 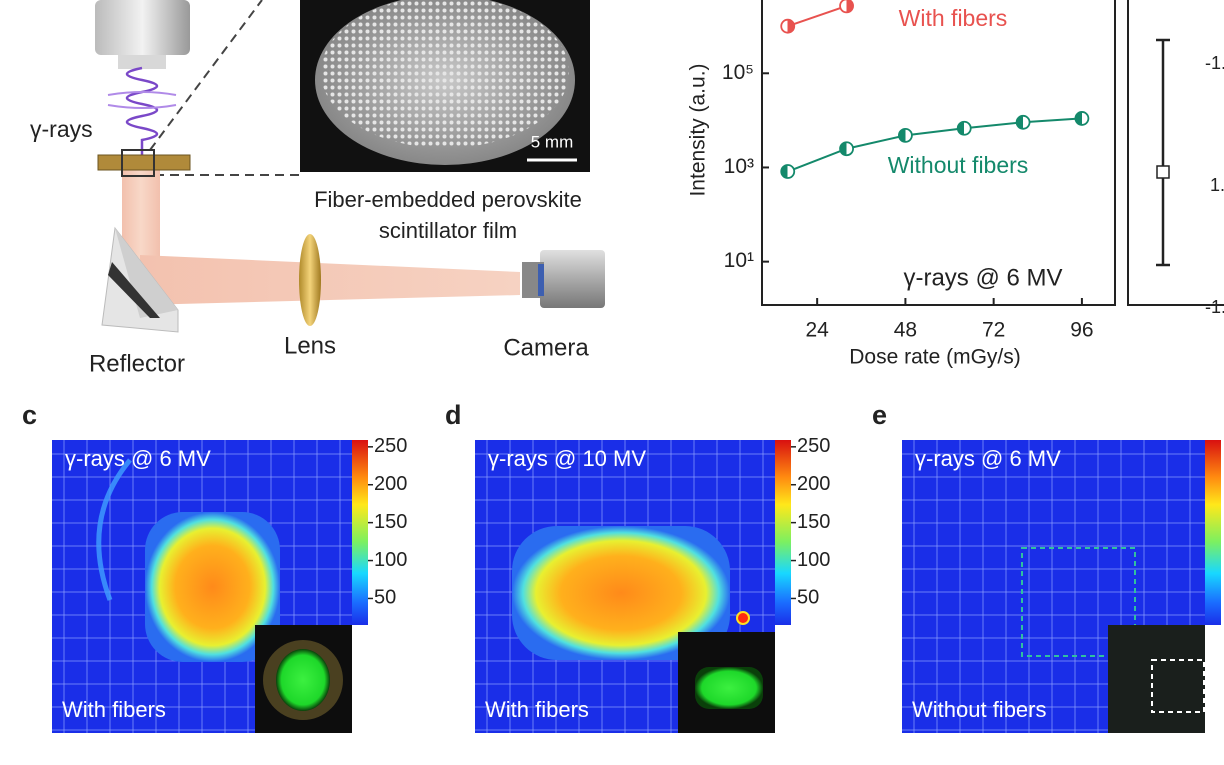 What do you see at coordinates (1217, 185) in the screenshot?
I see `side-tick-label: 1.` at bounding box center [1217, 185].